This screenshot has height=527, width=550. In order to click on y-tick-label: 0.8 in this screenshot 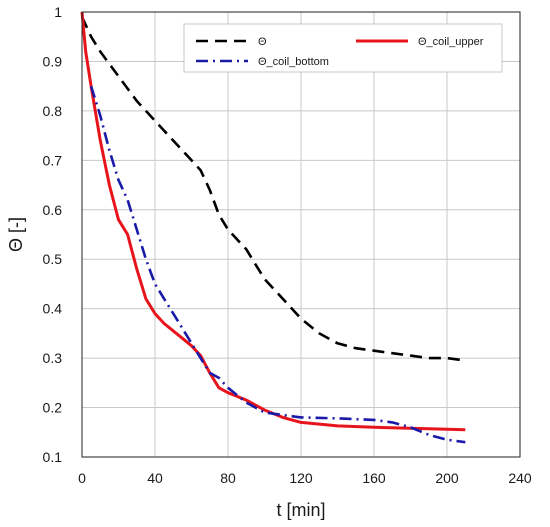, I will do `click(53, 111)`.